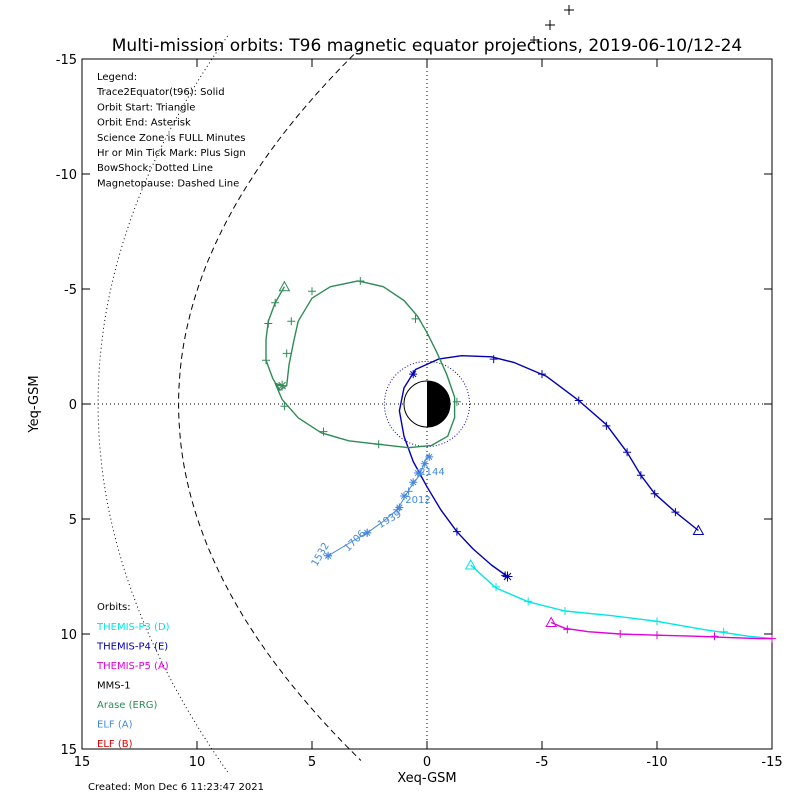 The height and width of the screenshot is (800, 800). I want to click on x-tick-label: 10, so click(197, 762).